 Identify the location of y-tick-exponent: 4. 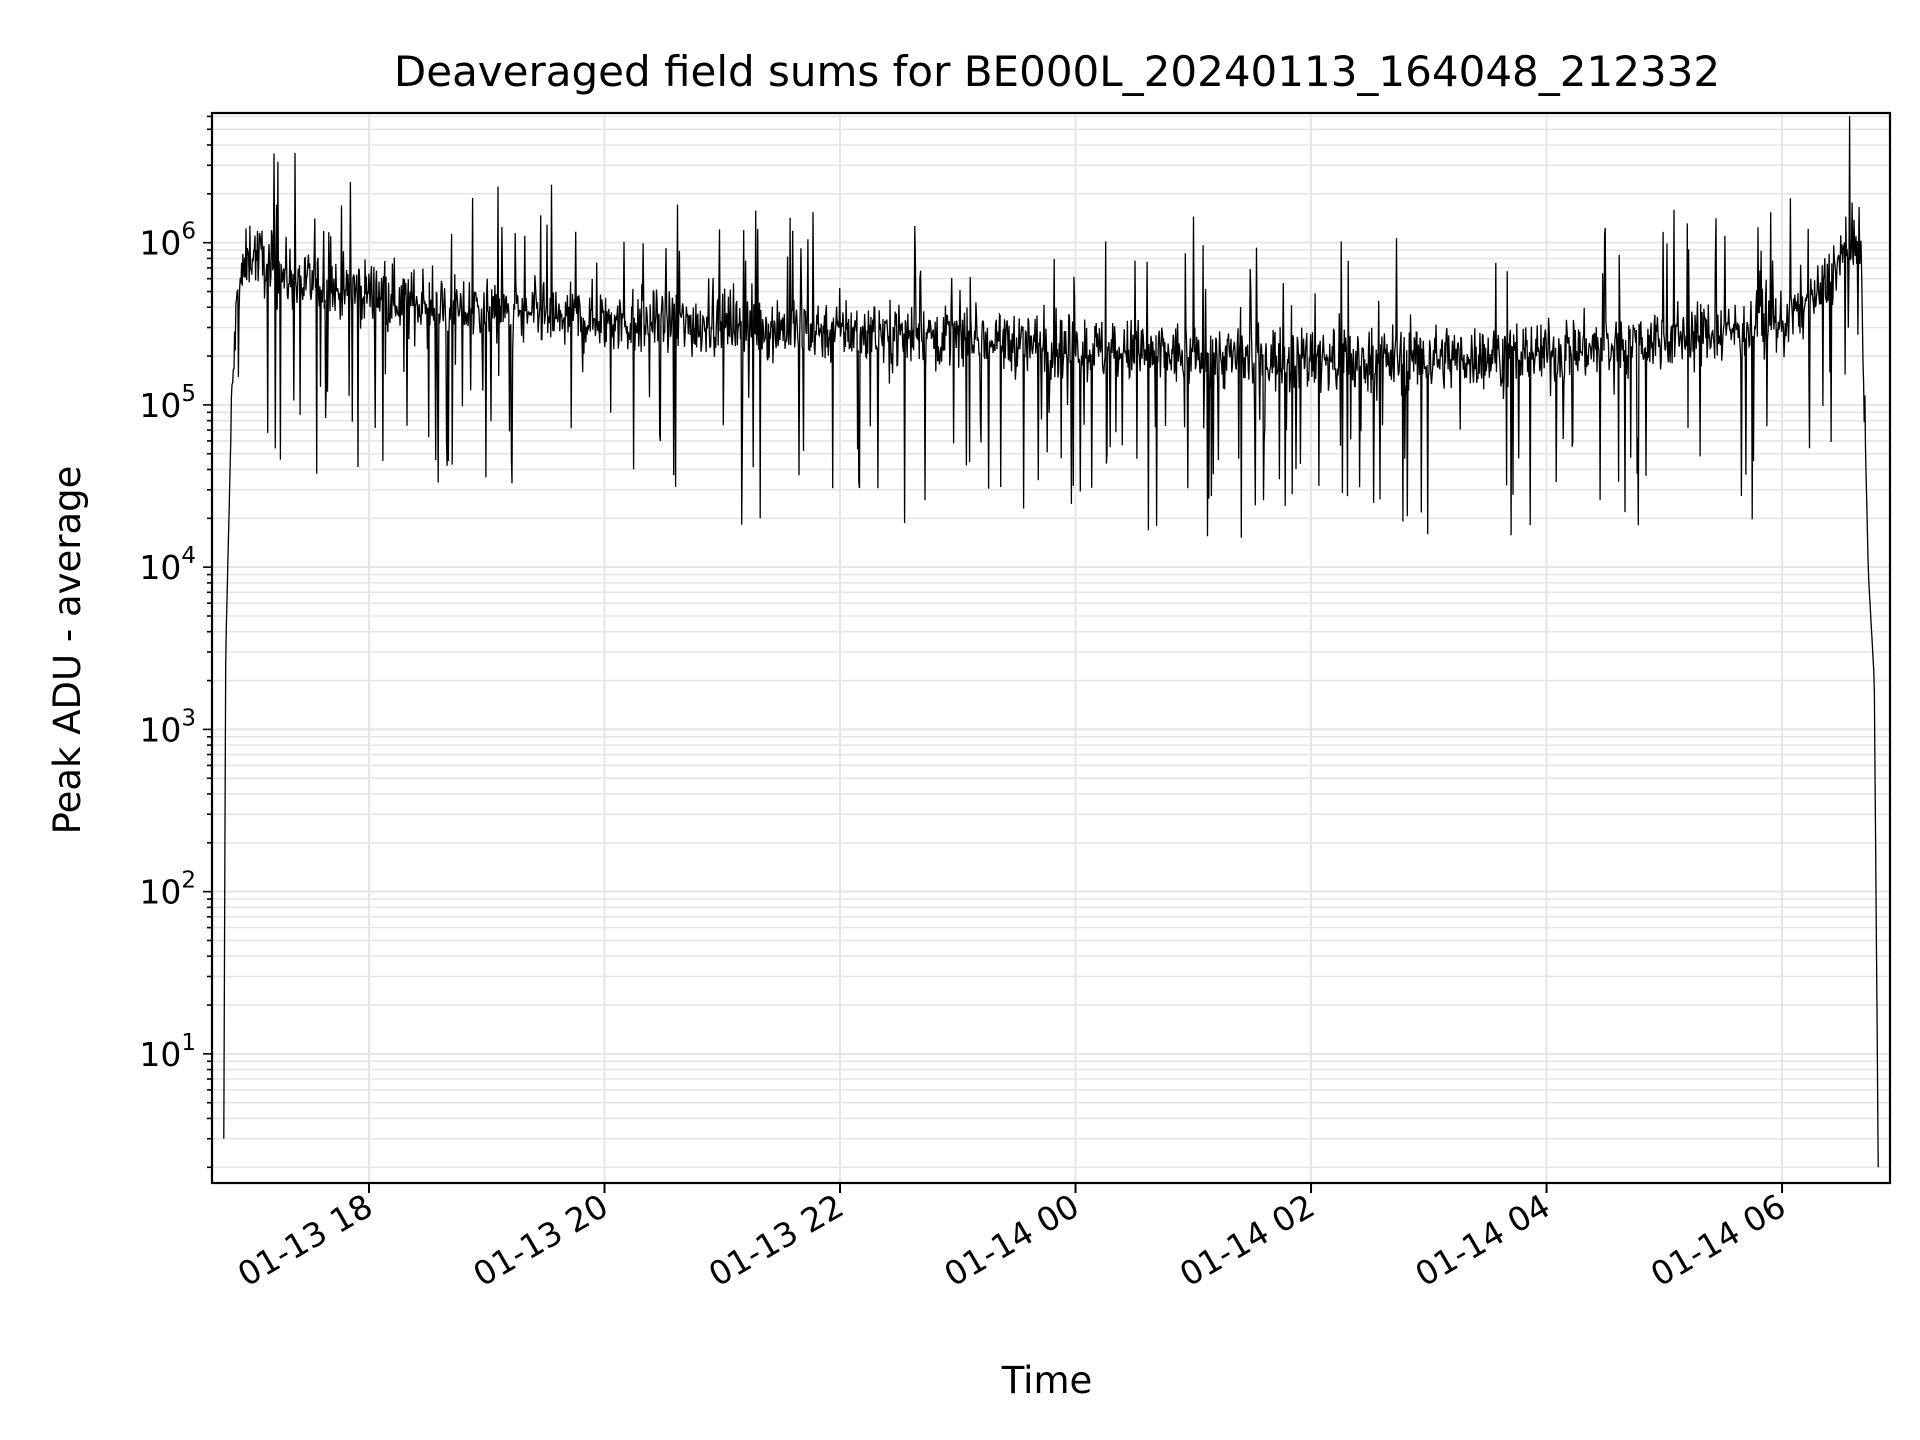
(188, 556).